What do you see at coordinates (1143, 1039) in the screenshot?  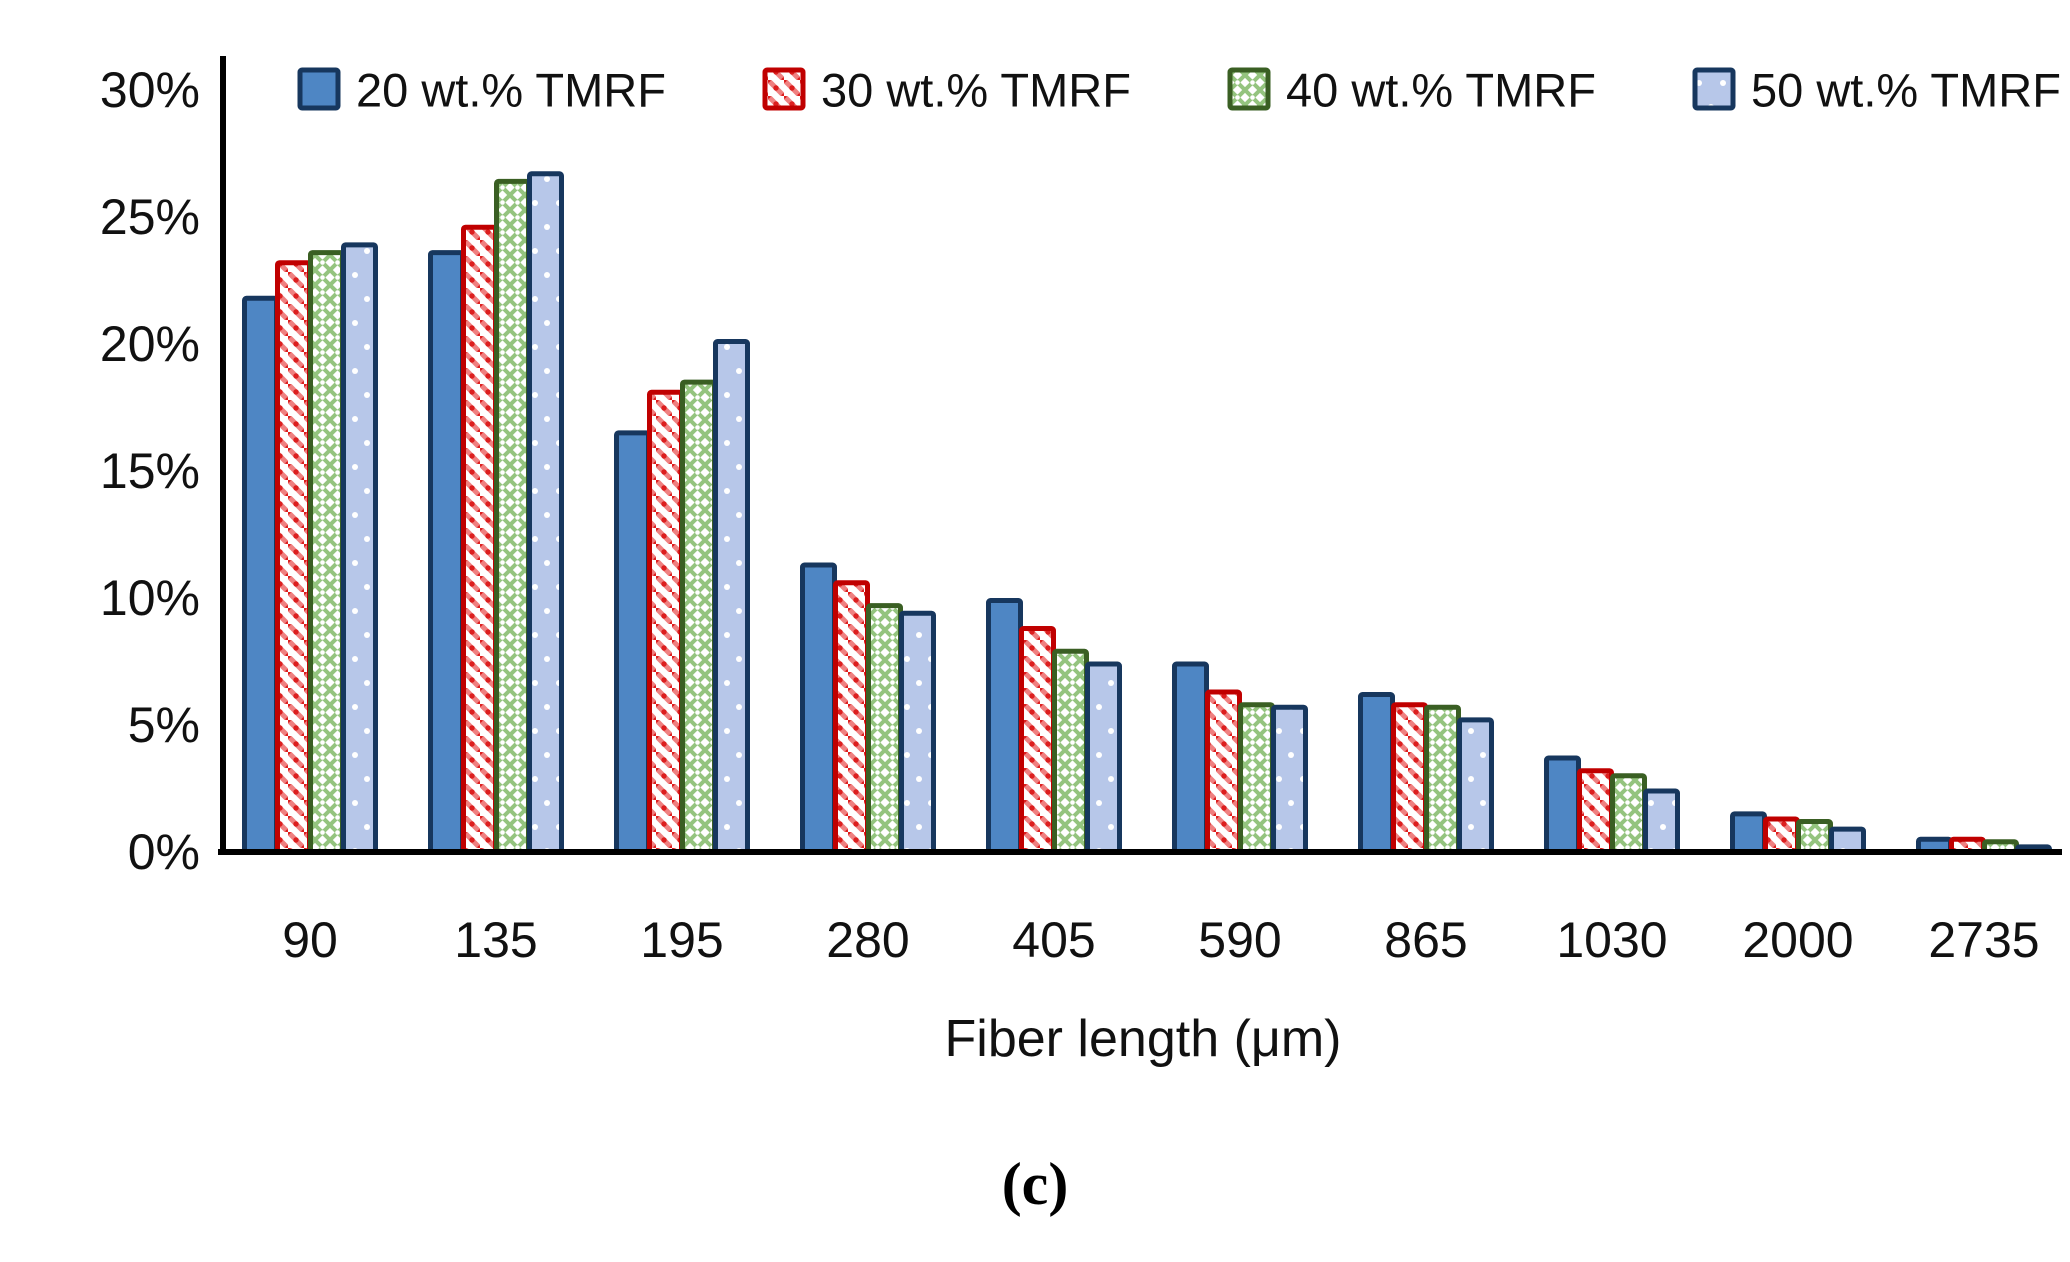 I see `x-axis-title: Fiber length (μm)` at bounding box center [1143, 1039].